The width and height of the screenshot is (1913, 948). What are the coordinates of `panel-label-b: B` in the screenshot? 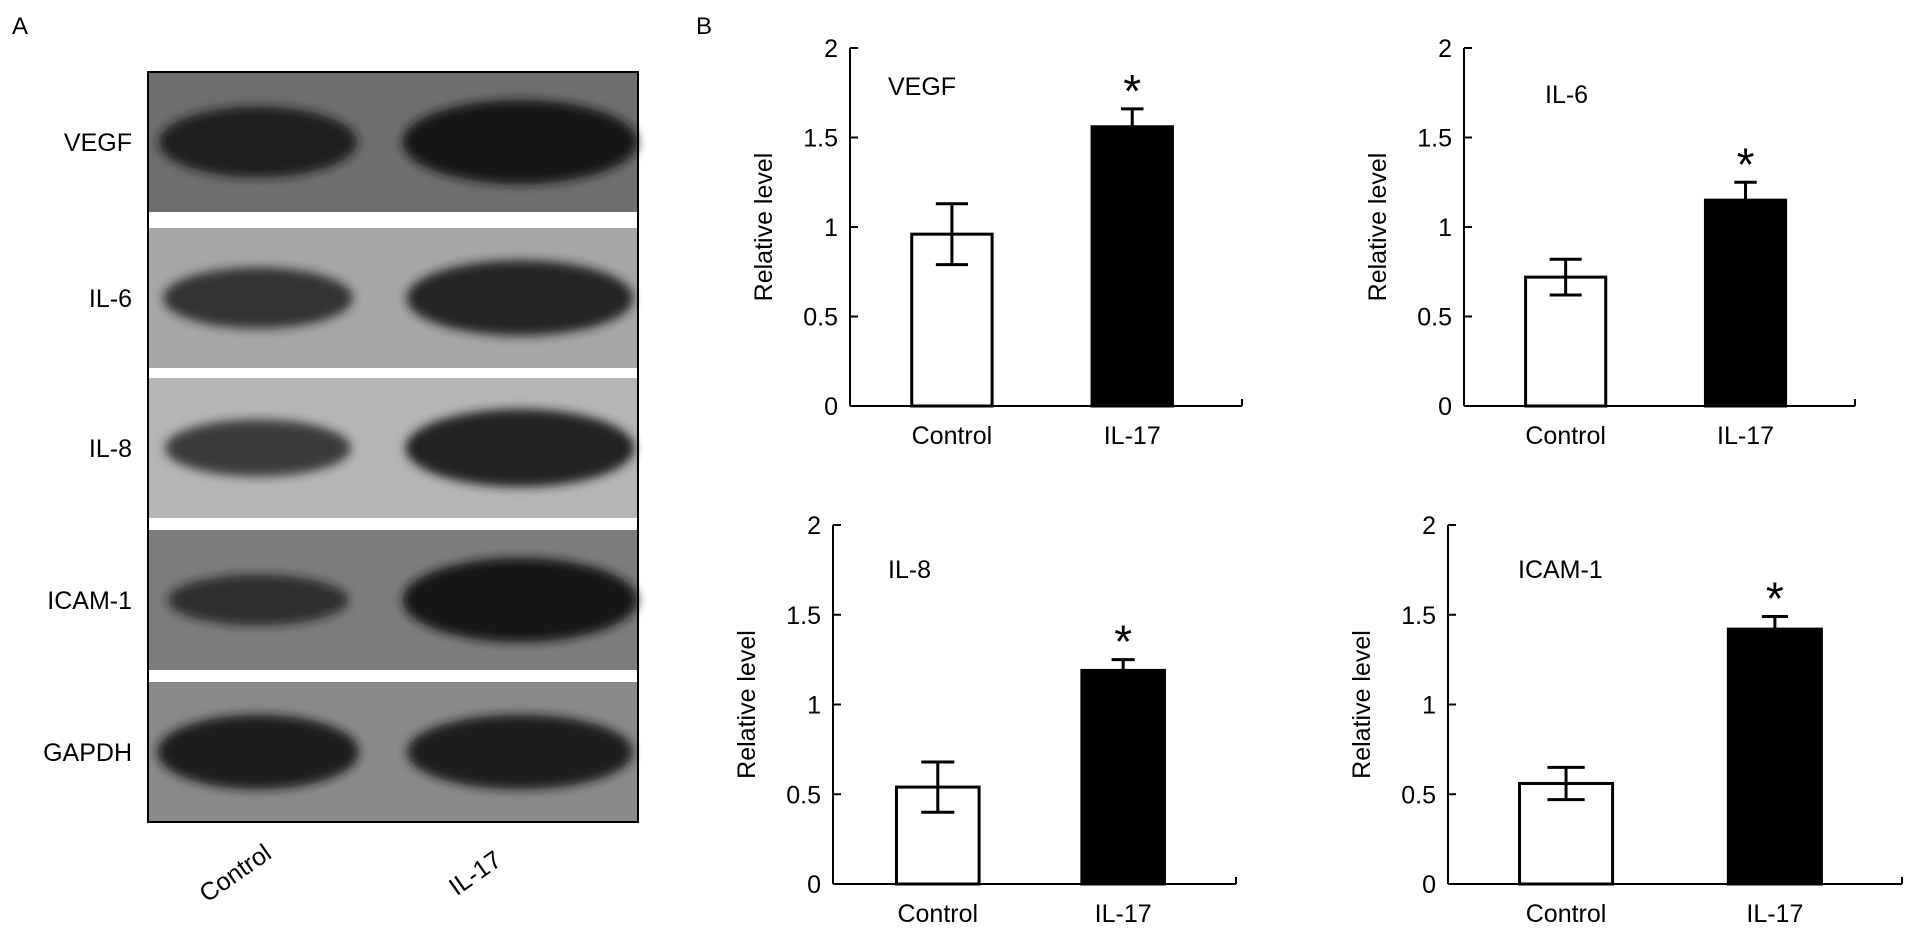 It's located at (704, 26).